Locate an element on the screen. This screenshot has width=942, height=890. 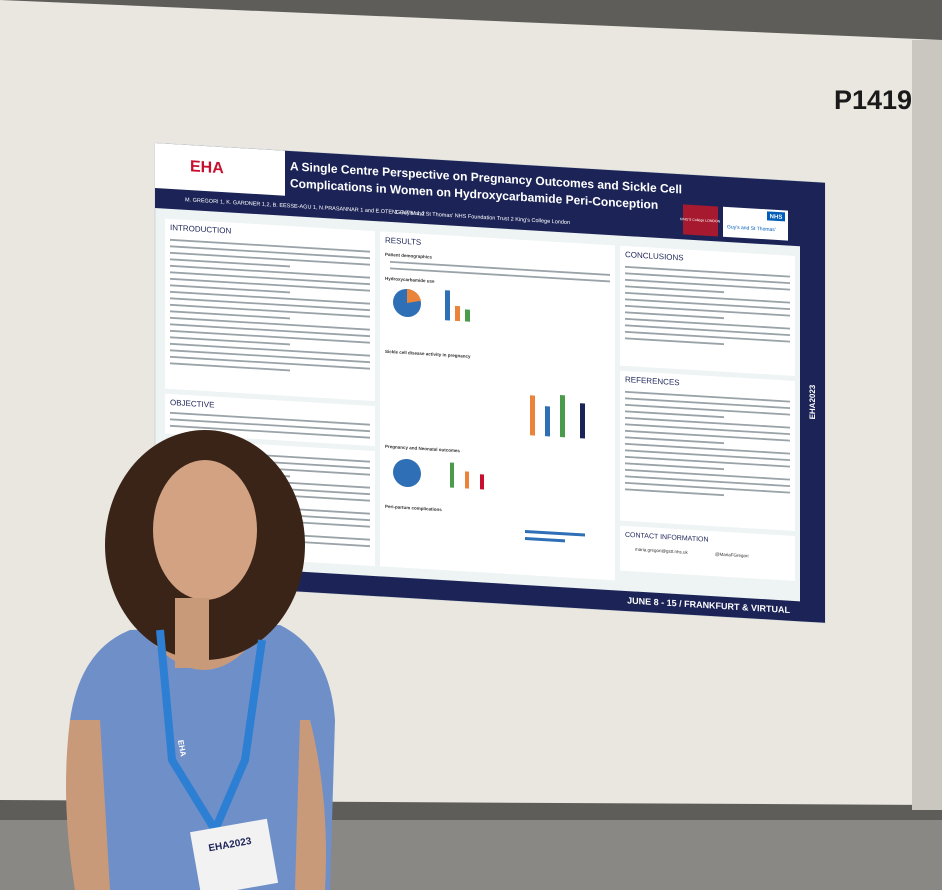
subheading: Pregnancy and Neonatal outcomes is located at coordinates (422, 448).